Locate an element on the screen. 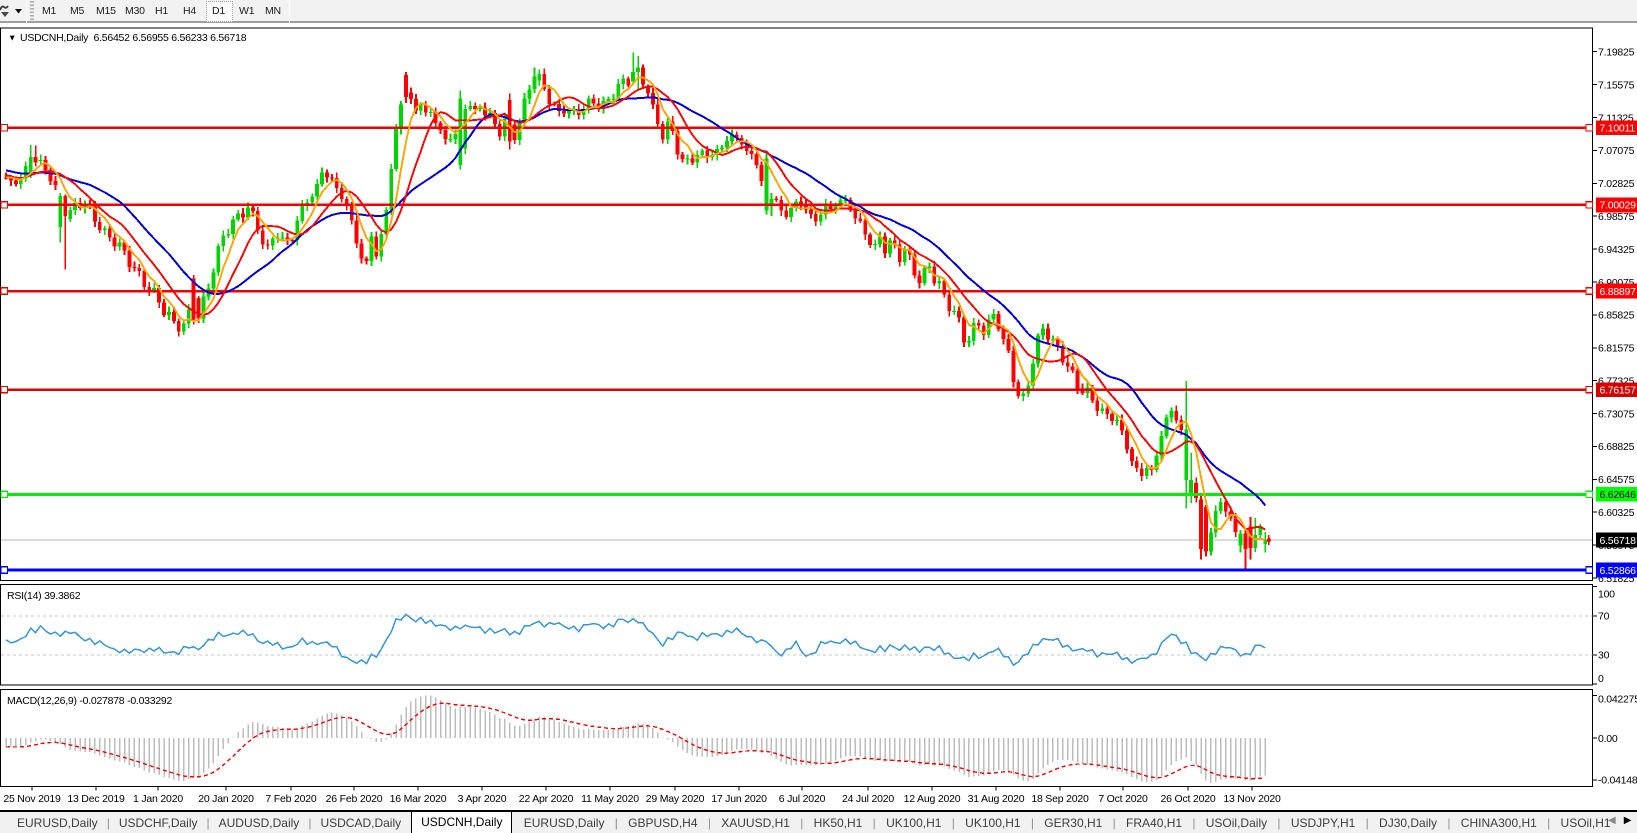 This screenshot has width=1637, height=833. svg-text: 6 Jul 2020 is located at coordinates (802, 799).